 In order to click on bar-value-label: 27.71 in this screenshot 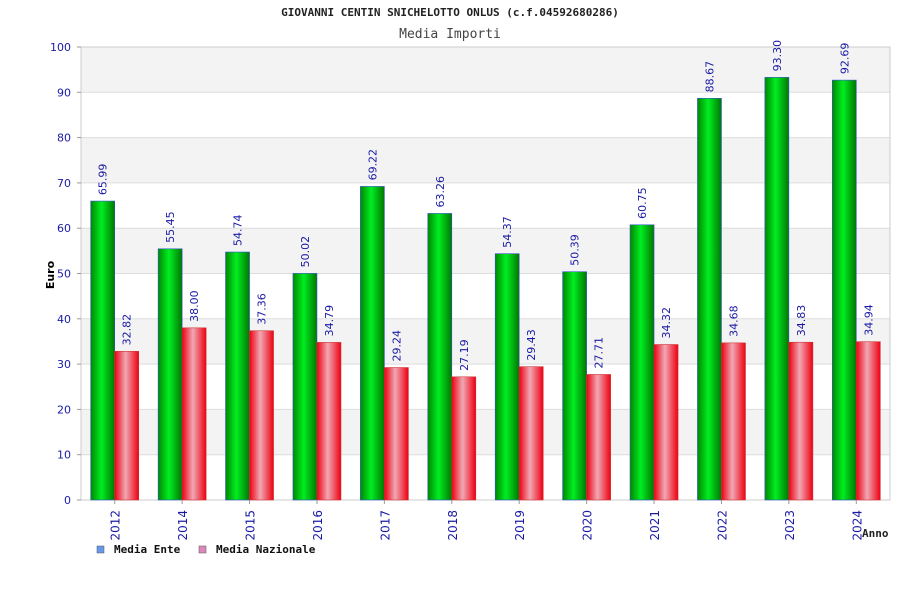, I will do `click(599, 353)`.